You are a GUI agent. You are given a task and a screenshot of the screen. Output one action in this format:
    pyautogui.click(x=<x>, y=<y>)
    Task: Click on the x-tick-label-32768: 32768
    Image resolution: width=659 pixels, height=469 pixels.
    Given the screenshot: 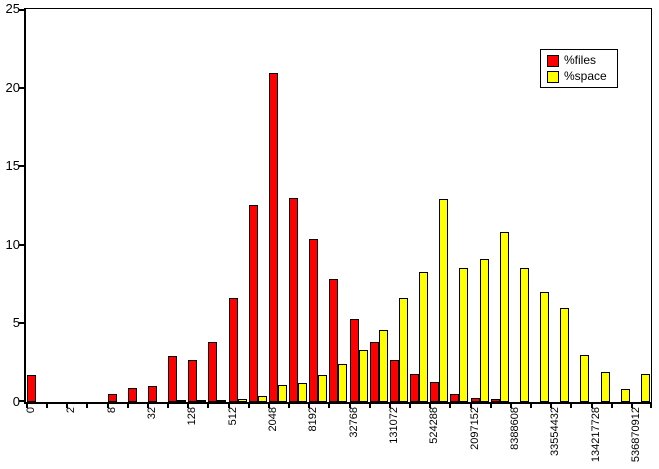 What is the action you would take?
    pyautogui.click(x=354, y=422)
    